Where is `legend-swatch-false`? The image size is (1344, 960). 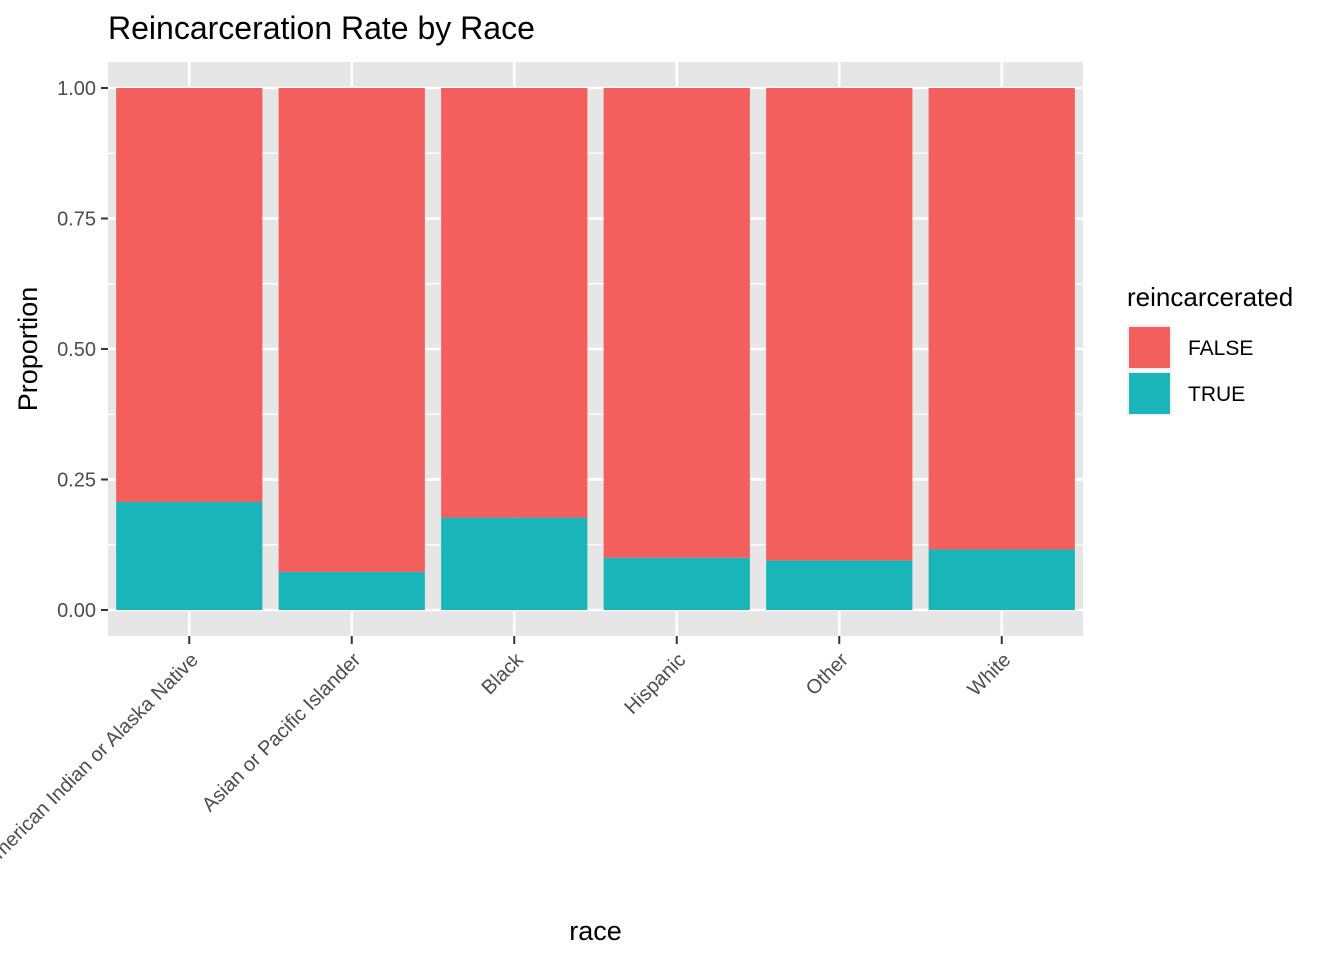 legend-swatch-false is located at coordinates (1149, 347).